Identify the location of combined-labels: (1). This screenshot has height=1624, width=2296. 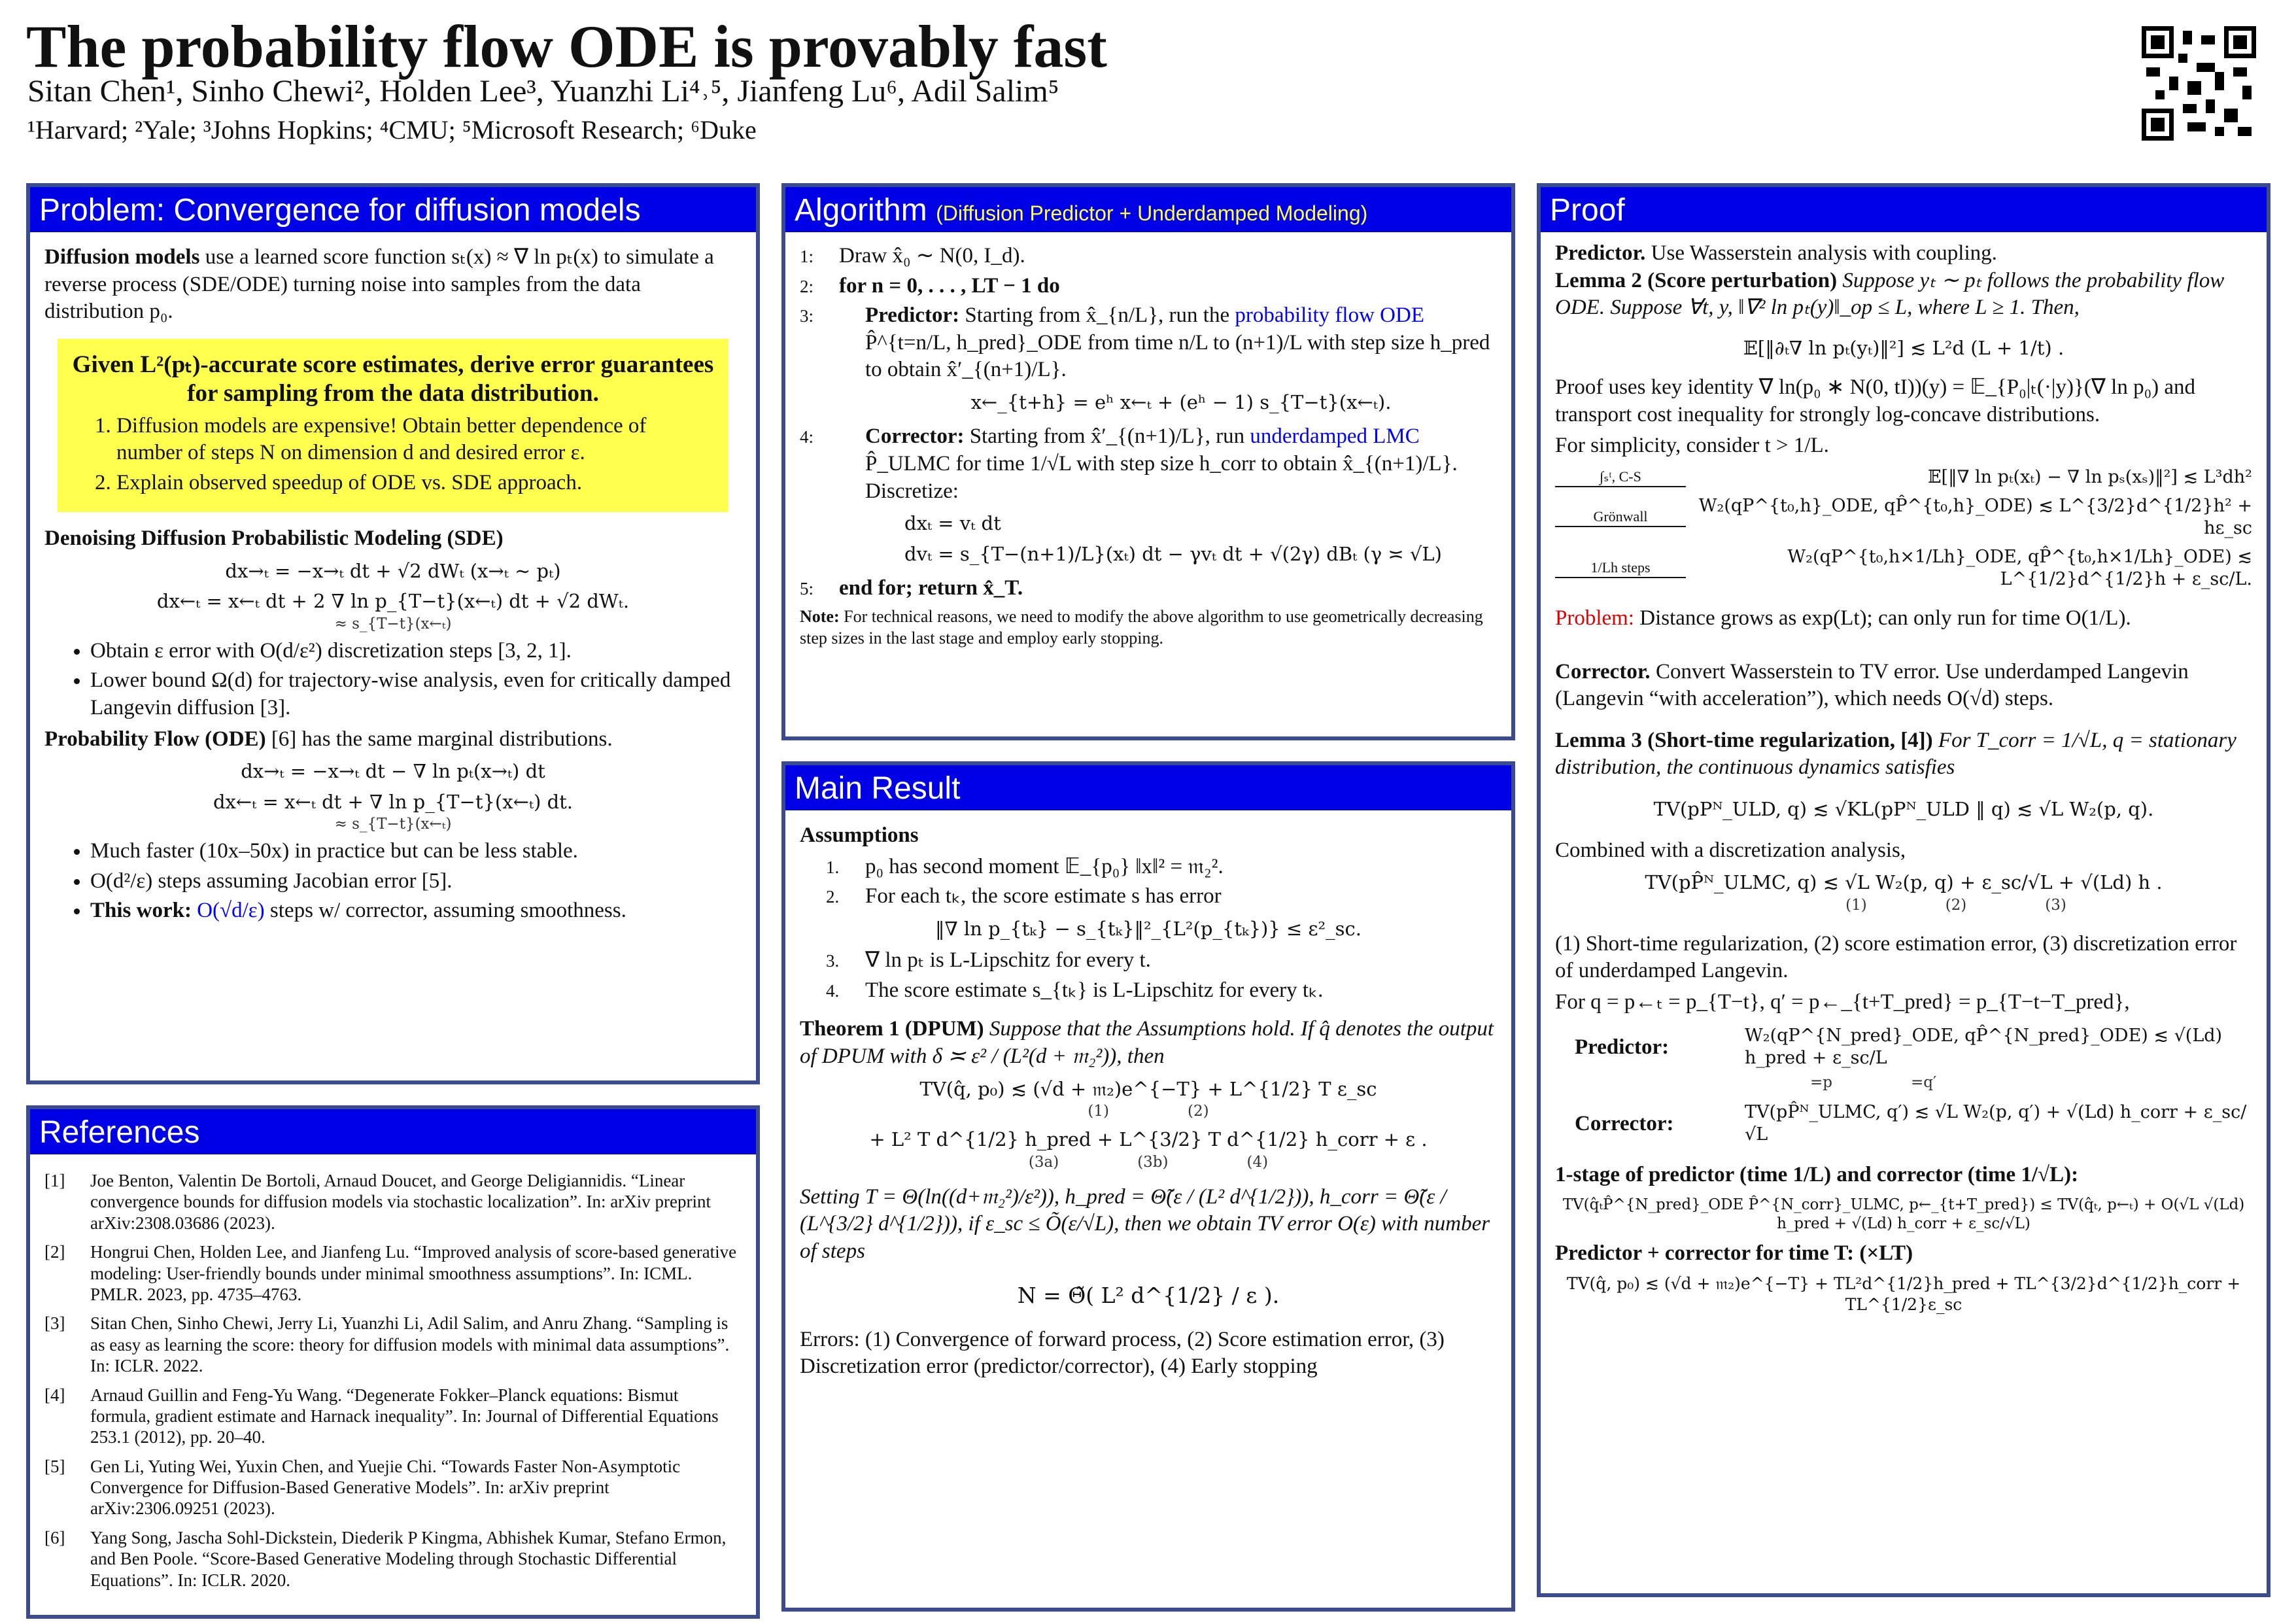
(1856, 905).